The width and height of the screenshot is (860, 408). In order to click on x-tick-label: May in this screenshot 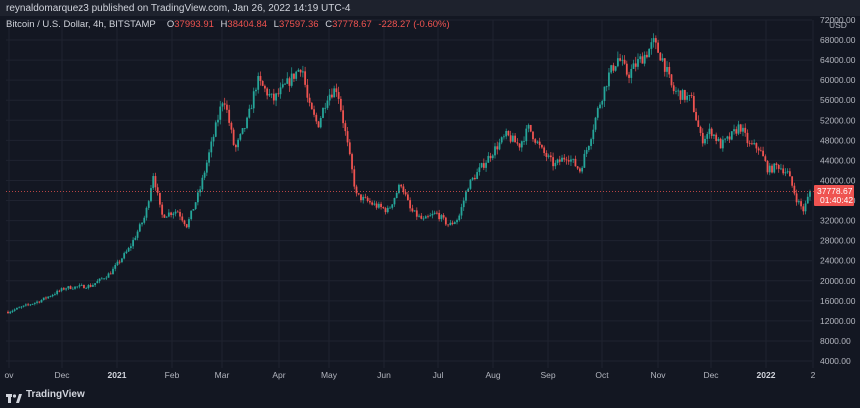, I will do `click(329, 375)`.